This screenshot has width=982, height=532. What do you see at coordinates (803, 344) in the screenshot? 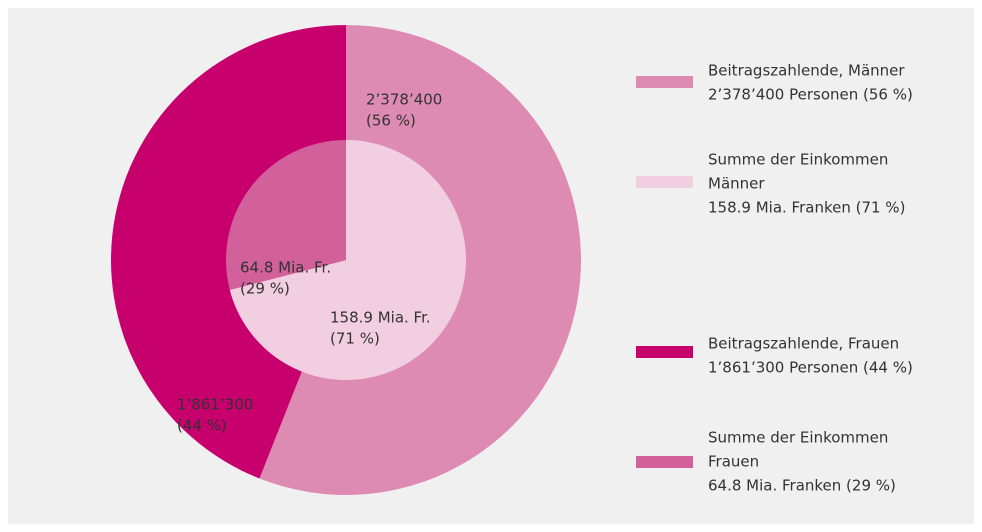
I see `legend-label: Beitragszahlende, Frauen` at bounding box center [803, 344].